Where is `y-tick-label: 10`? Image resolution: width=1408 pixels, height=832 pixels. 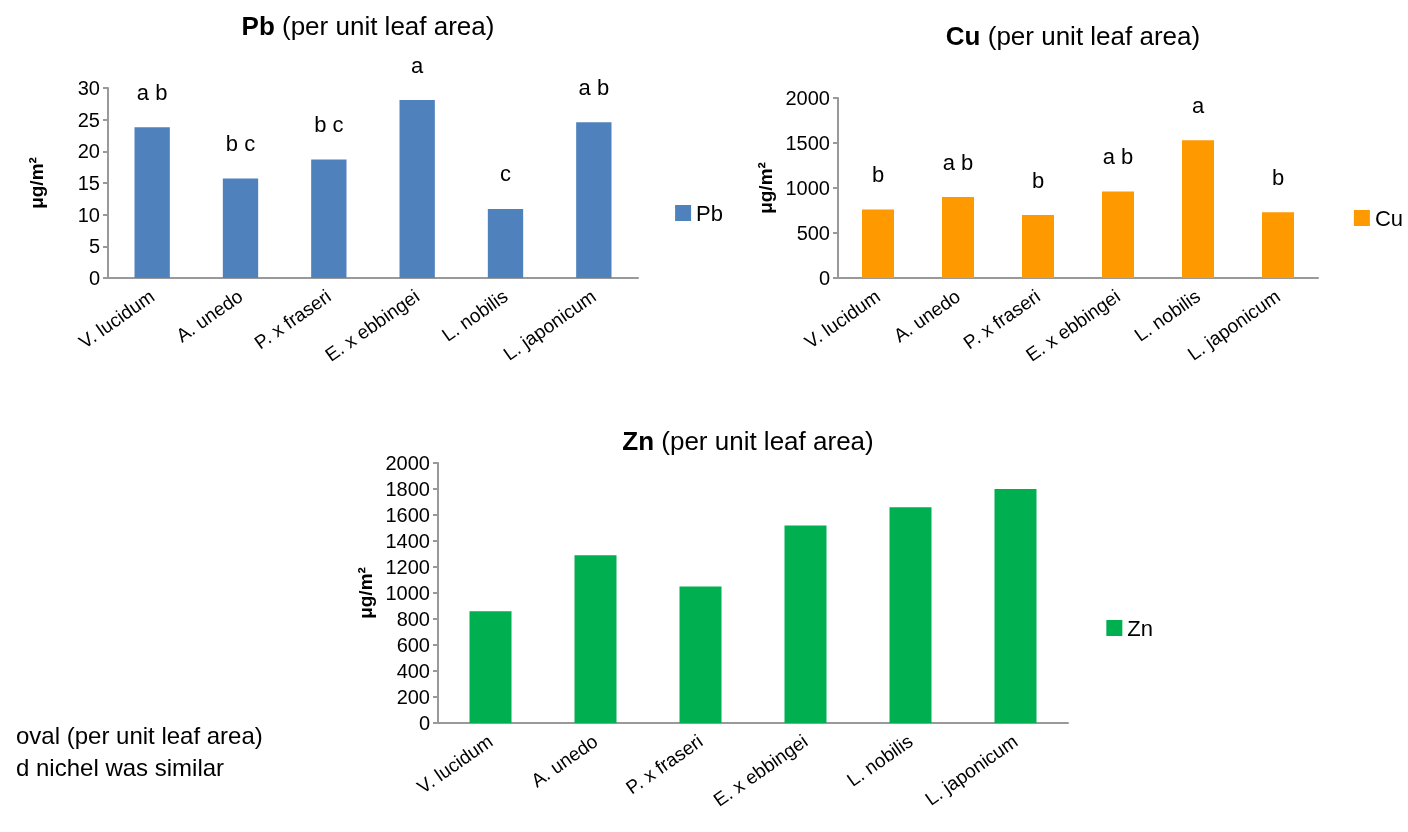
y-tick-label: 10 is located at coordinates (88, 214).